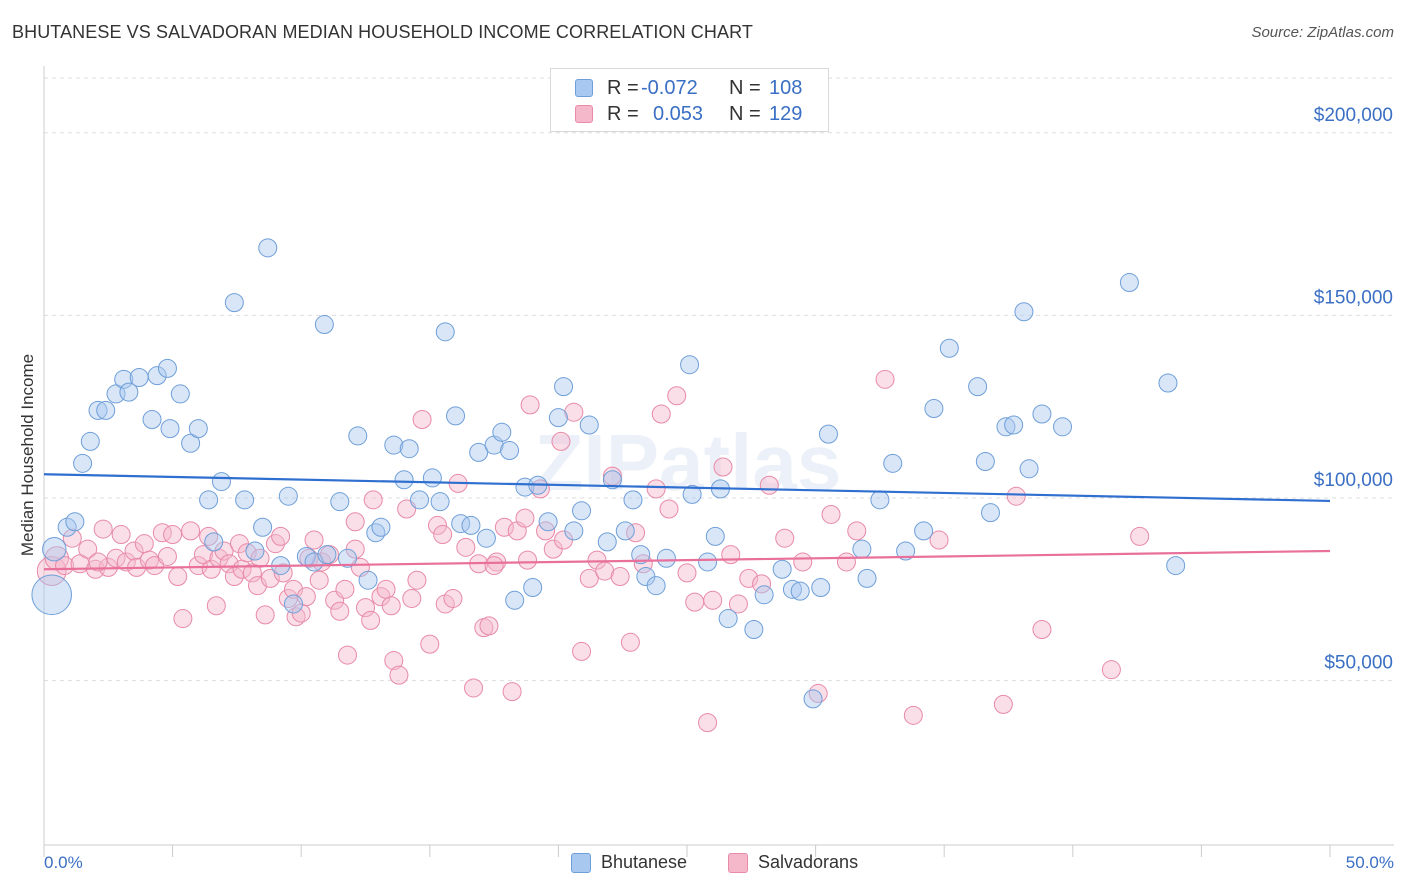 The height and width of the screenshot is (892, 1406). Describe the element at coordinates (678, 113) in the screenshot. I see `legend-r-value: 0.053` at that location.